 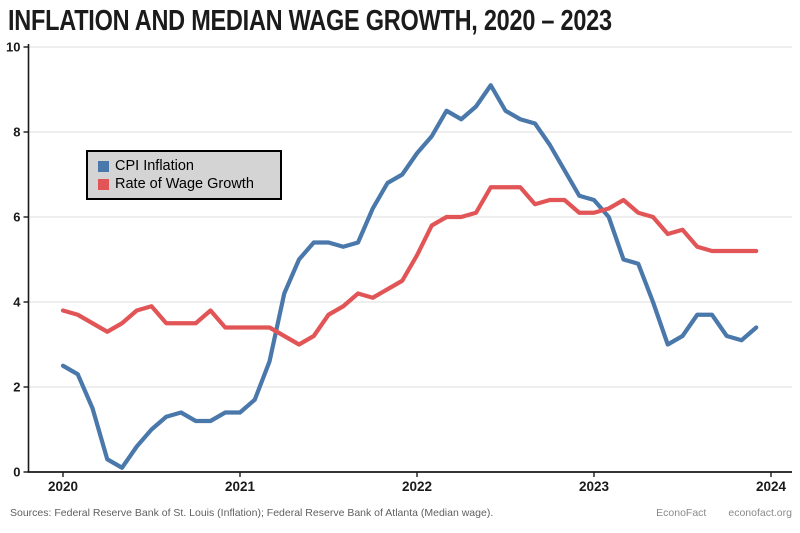 I want to click on svg-text: 2023, so click(x=594, y=486).